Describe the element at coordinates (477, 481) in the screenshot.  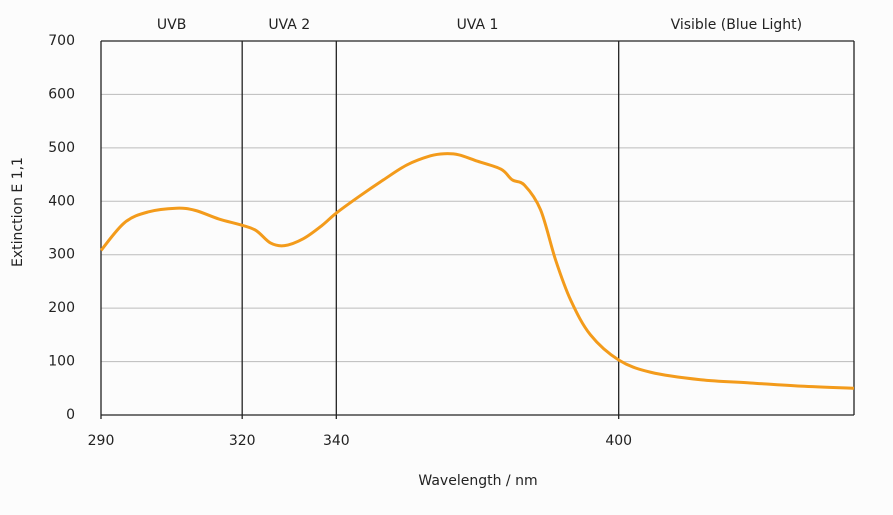
I see `x-axis-label: Wavelength / nm` at that location.